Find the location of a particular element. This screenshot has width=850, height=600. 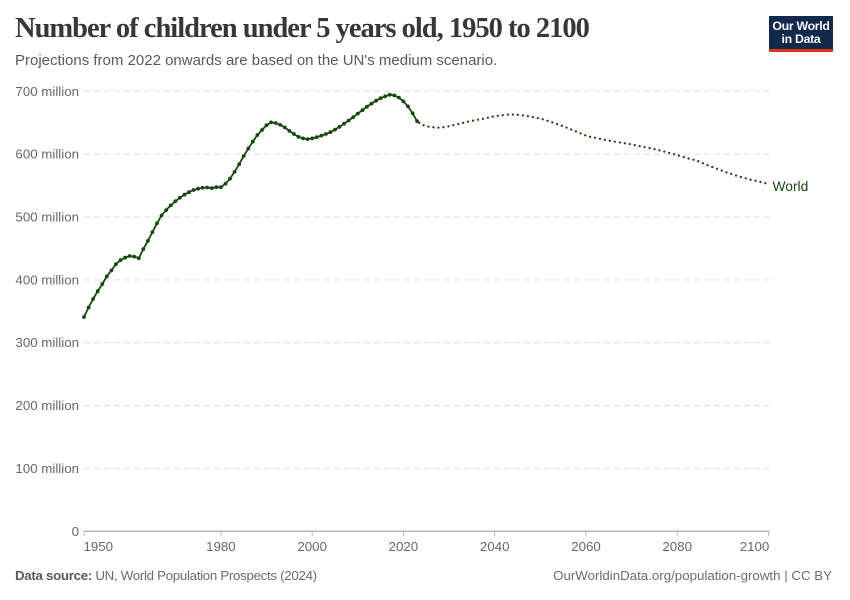

svg-text: 2100 is located at coordinates (755, 546).